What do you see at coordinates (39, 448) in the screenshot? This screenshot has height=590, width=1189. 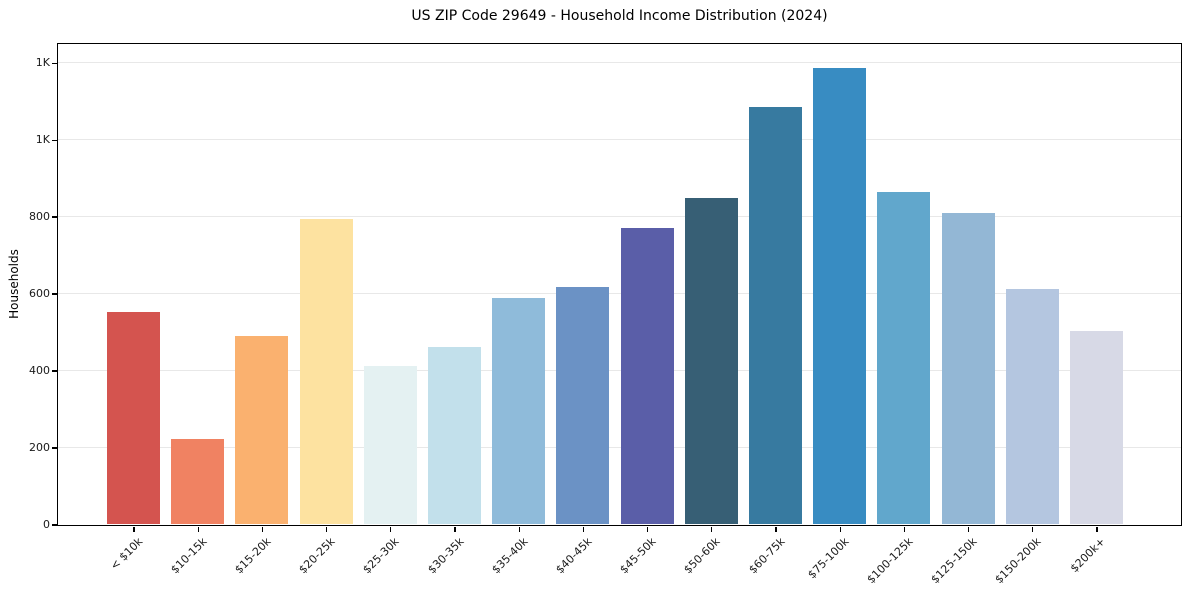 I see `y-tick-label: 200` at bounding box center [39, 448].